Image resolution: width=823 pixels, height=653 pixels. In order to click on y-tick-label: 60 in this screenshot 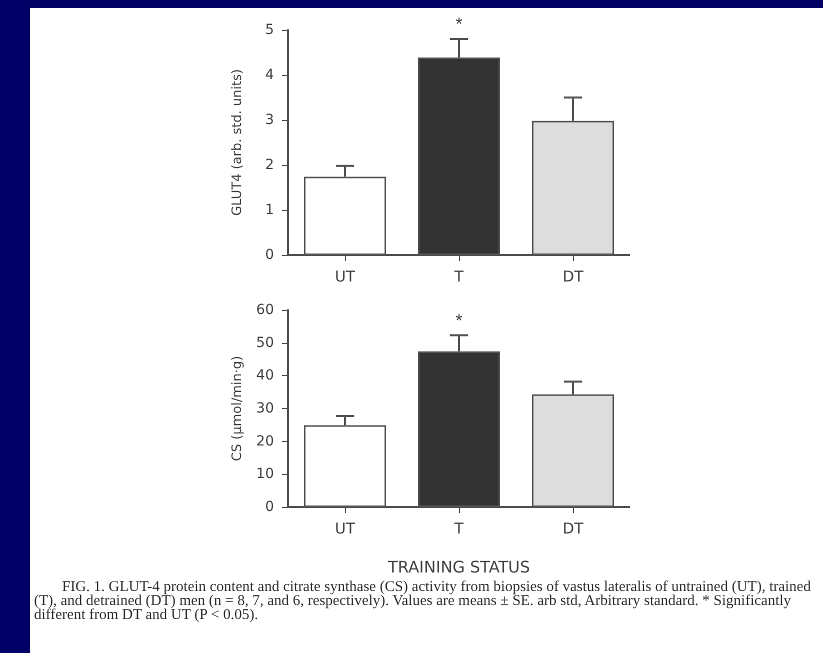, I will do `click(265, 310)`.